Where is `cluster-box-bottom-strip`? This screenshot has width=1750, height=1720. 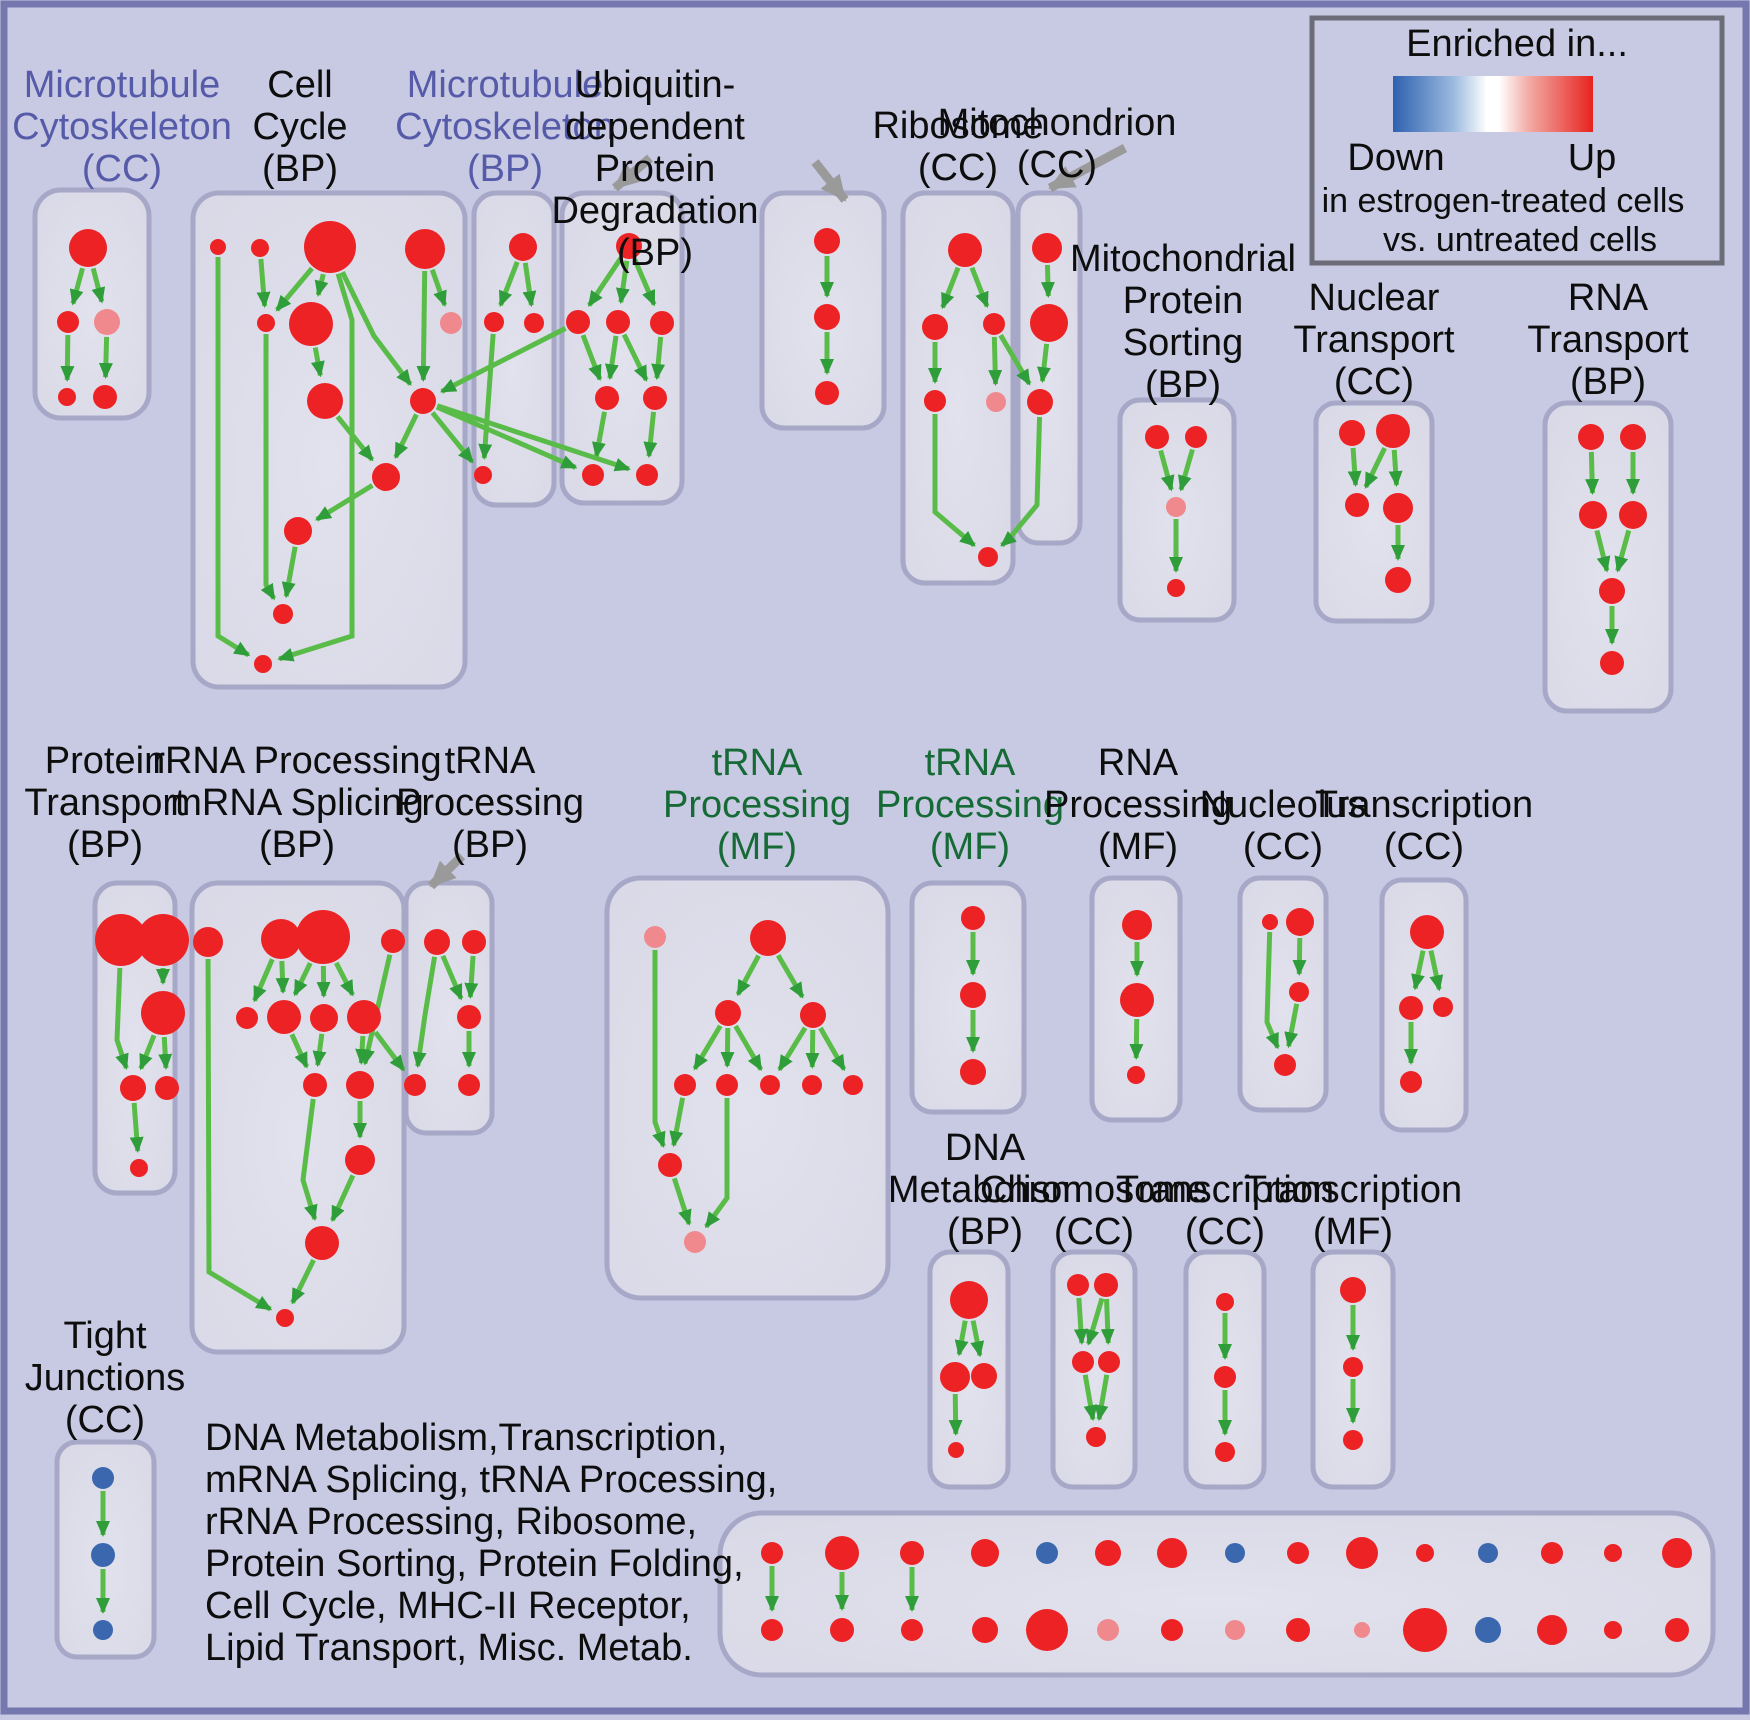 cluster-box-bottom-strip is located at coordinates (1216, 1594).